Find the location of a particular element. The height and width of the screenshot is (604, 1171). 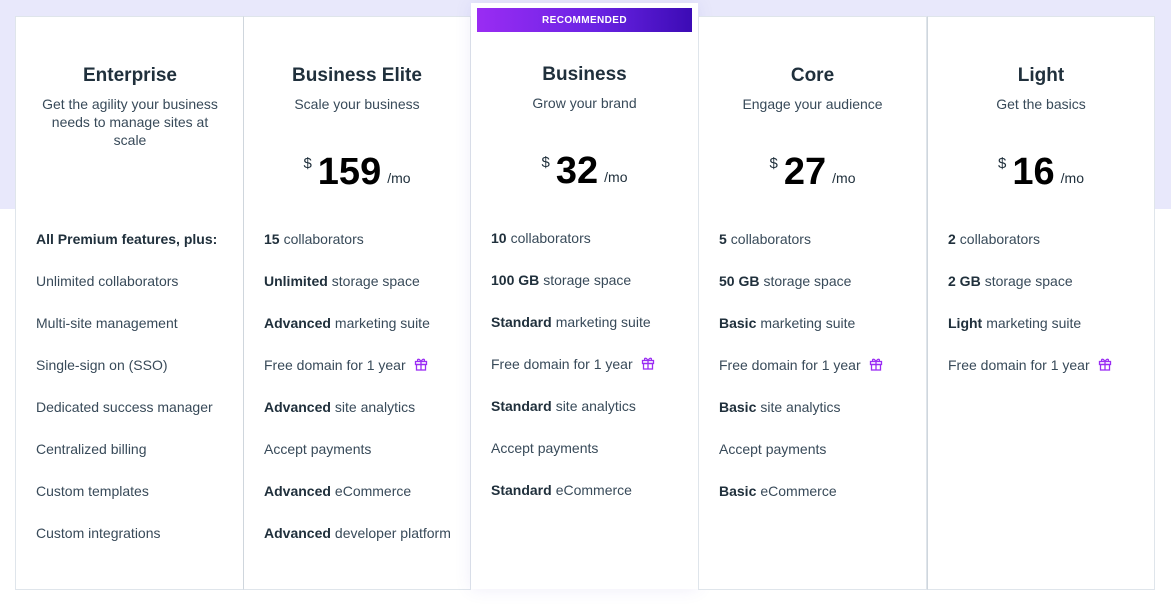

price-period: /mo is located at coordinates (844, 178).